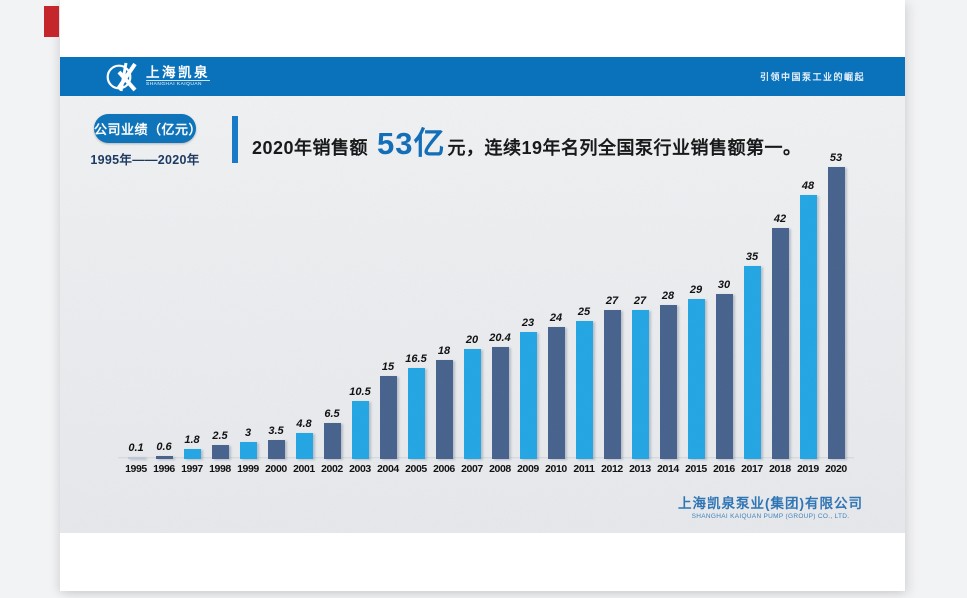 Image resolution: width=967 pixels, height=598 pixels. What do you see at coordinates (192, 469) in the screenshot?
I see `year-label: 1997` at bounding box center [192, 469].